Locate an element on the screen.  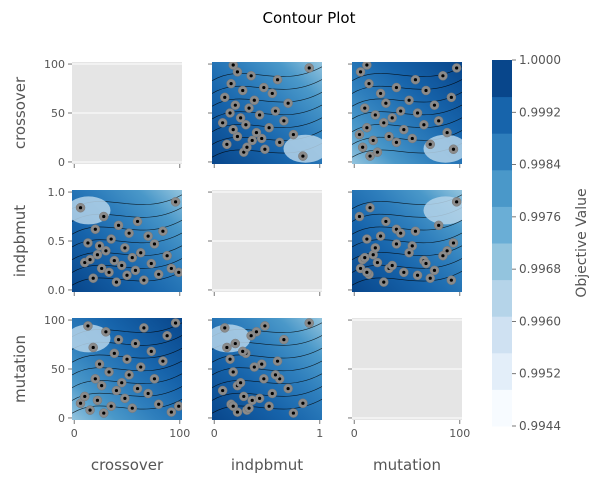
xtick-label: 100 is located at coordinates (179, 433).